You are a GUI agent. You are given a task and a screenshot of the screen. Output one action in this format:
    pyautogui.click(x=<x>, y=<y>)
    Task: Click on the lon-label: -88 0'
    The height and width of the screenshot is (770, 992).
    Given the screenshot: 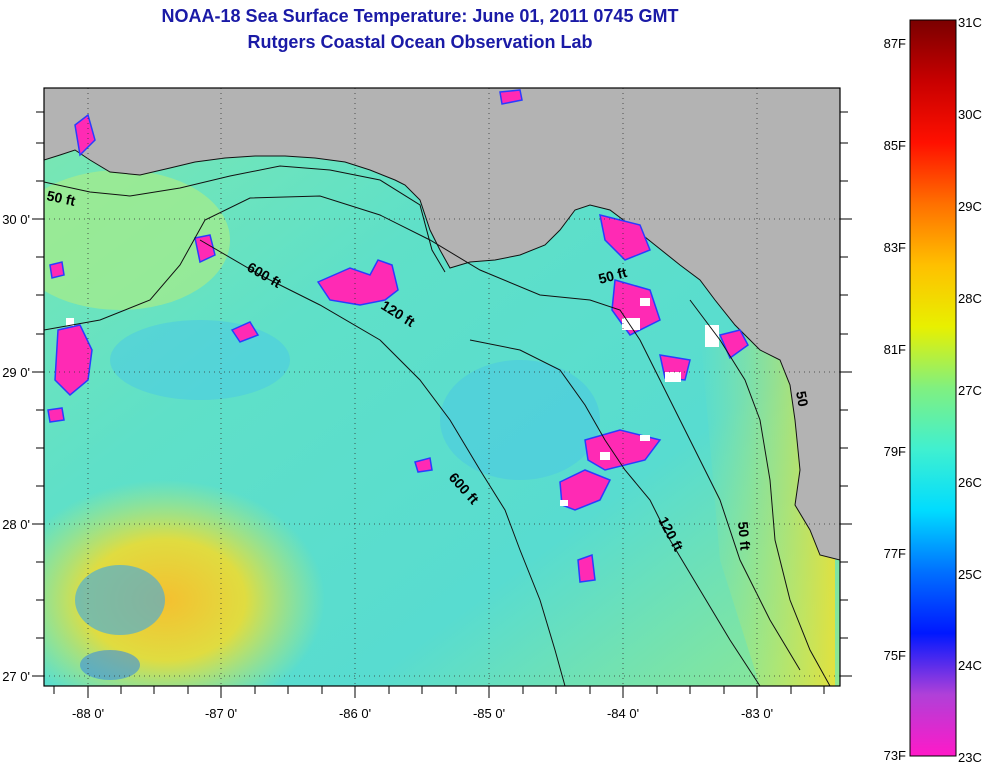 What is the action you would take?
    pyautogui.click(x=88, y=713)
    